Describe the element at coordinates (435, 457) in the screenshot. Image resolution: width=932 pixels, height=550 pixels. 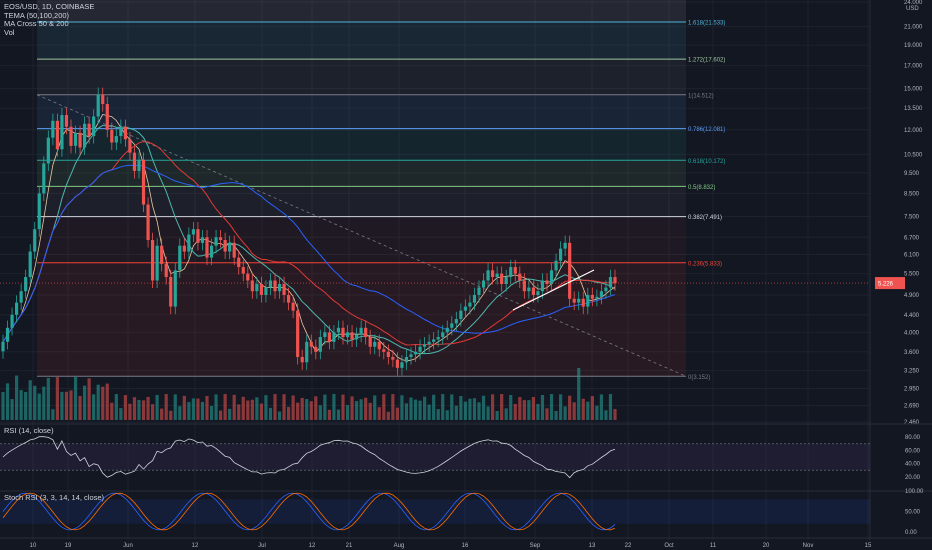
I see `rsi-band` at that location.